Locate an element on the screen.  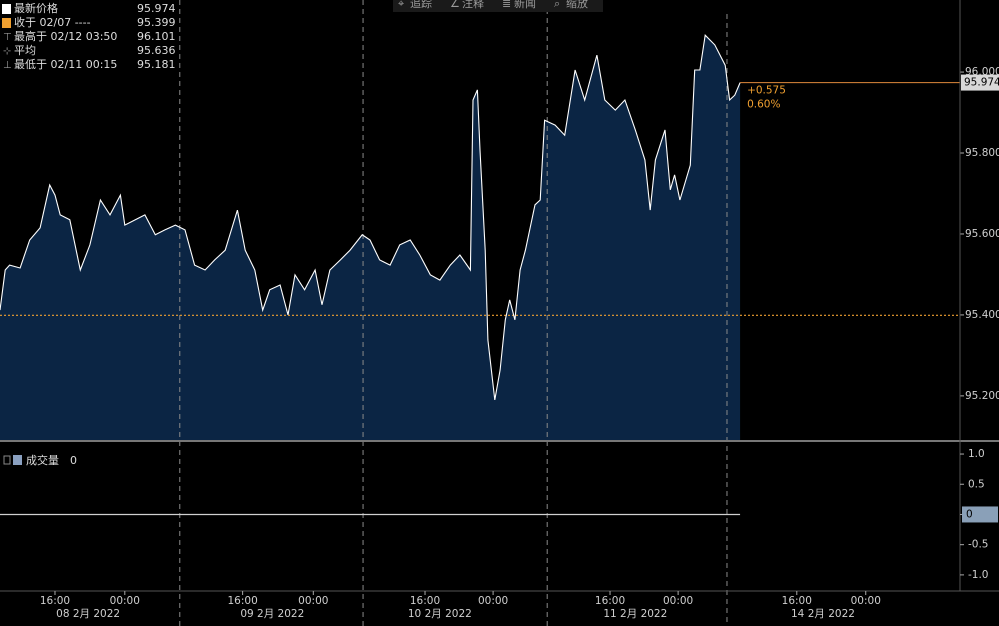
change-label: +0.575 is located at coordinates (766, 91).